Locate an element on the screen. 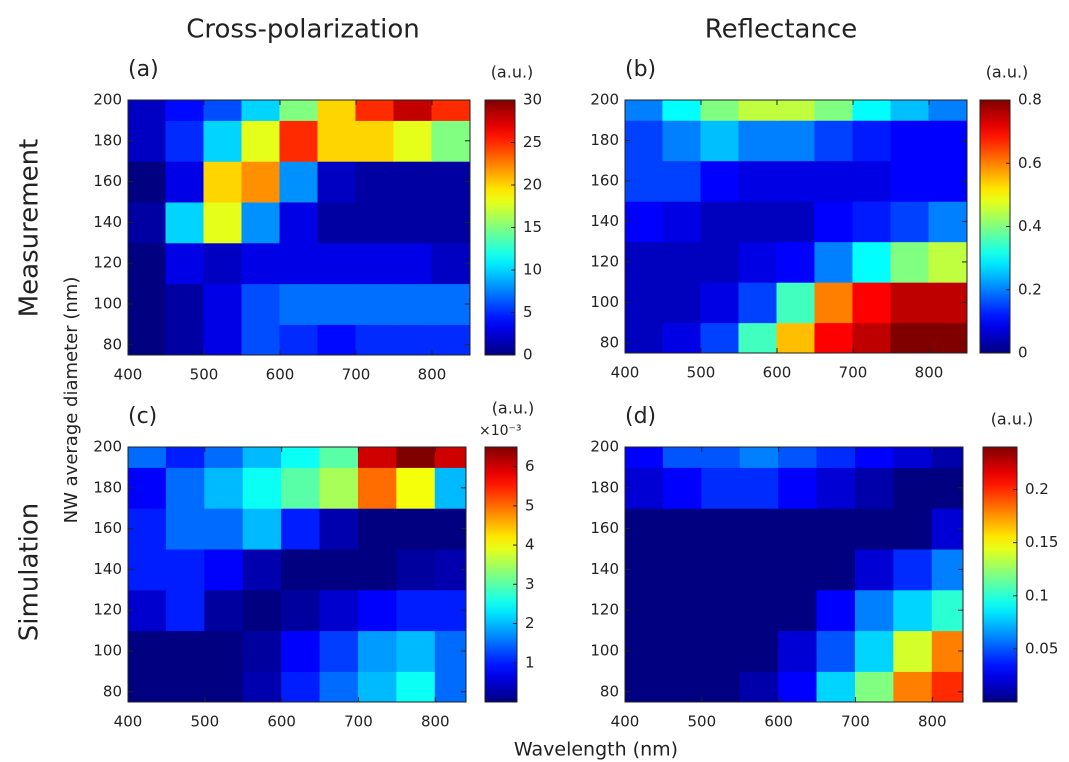 The image size is (1069, 762). colorbar-exponent: ×10⁻³ is located at coordinates (500, 431).